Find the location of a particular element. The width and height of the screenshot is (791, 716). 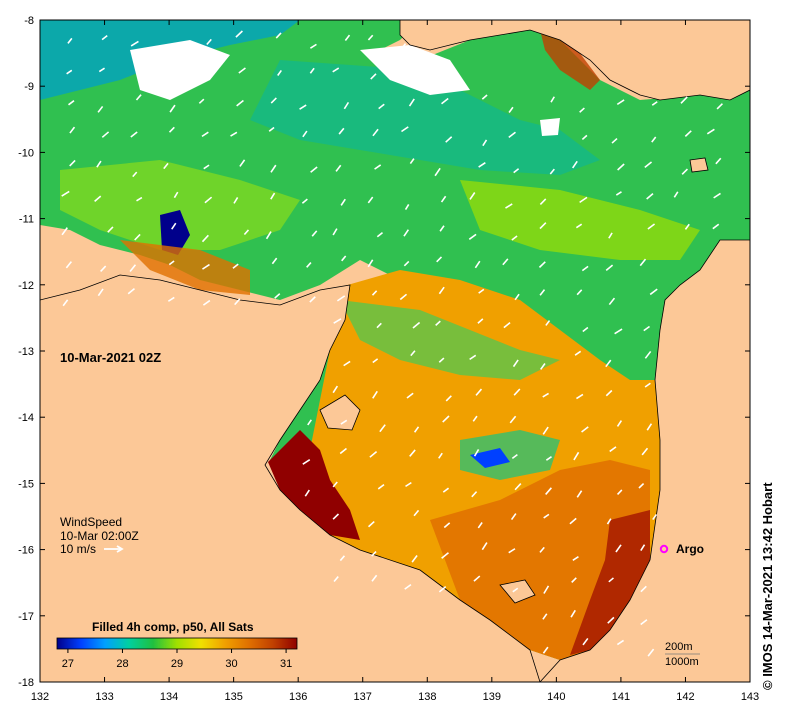

x-tick-label: 142 is located at coordinates (685, 697).